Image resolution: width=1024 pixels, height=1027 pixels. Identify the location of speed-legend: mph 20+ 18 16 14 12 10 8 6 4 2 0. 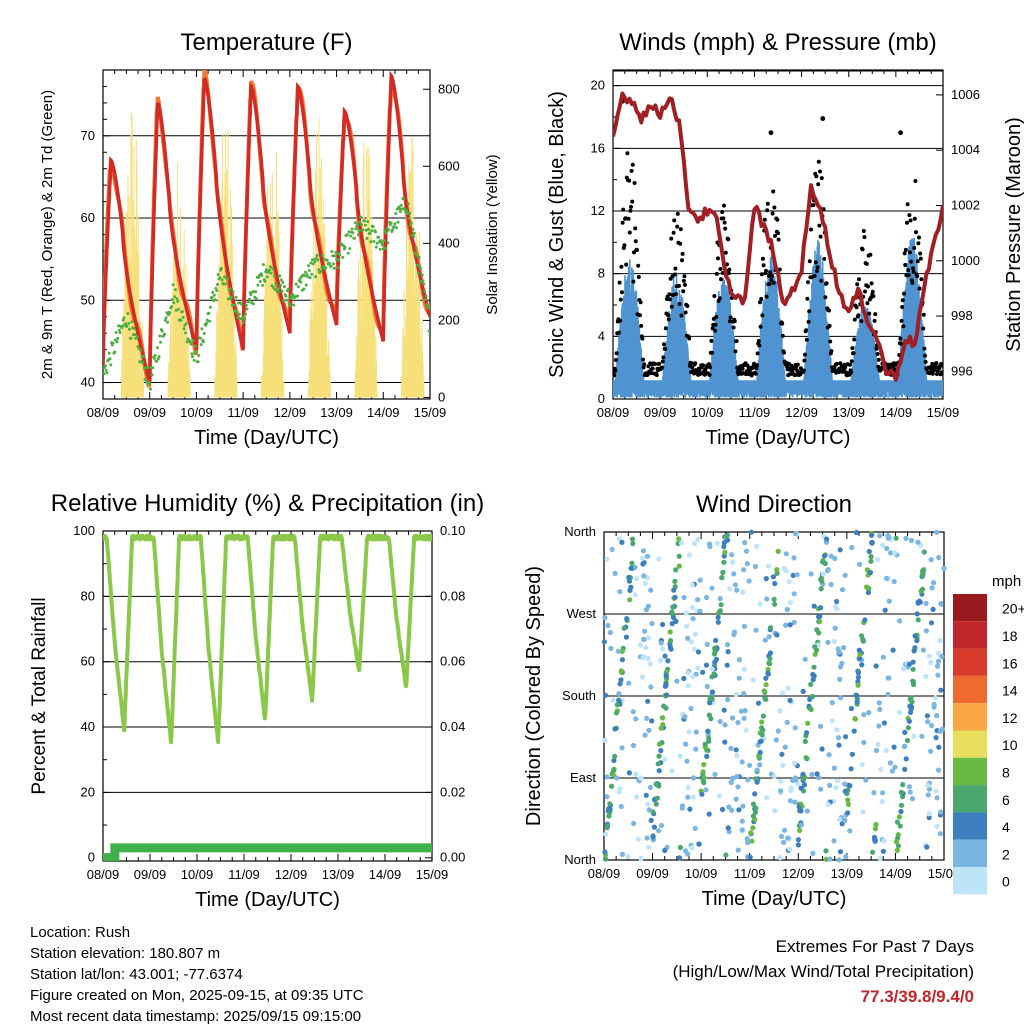
(988, 734).